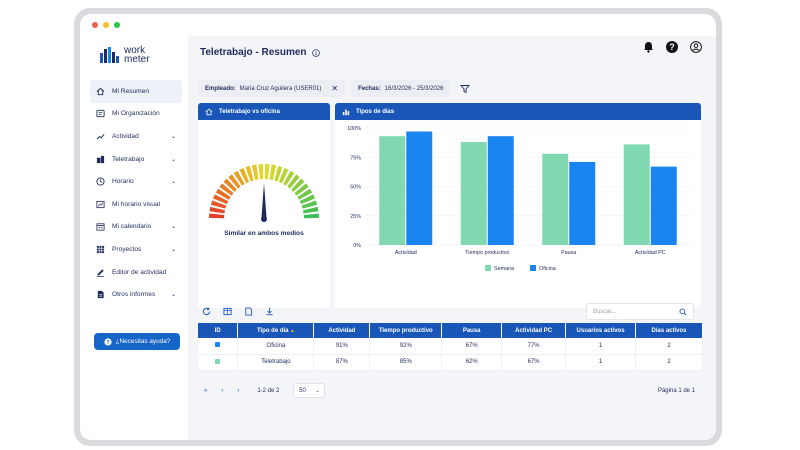 This screenshot has height=450, width=800. What do you see at coordinates (100, 249) in the screenshot?
I see `grid-icon` at bounding box center [100, 249].